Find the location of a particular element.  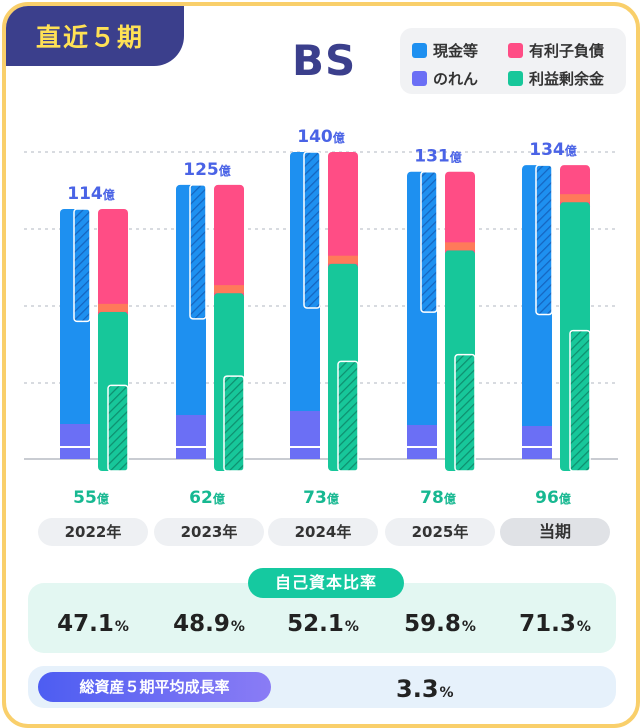

growth-label: 総資産５期平均成長率 is located at coordinates (154, 687).